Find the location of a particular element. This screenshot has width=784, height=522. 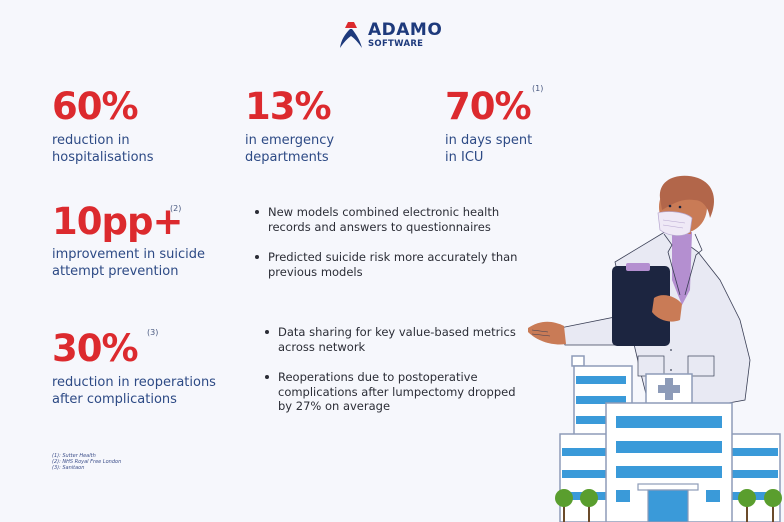

logo-mark-icon is located at coordinates (351, 35).